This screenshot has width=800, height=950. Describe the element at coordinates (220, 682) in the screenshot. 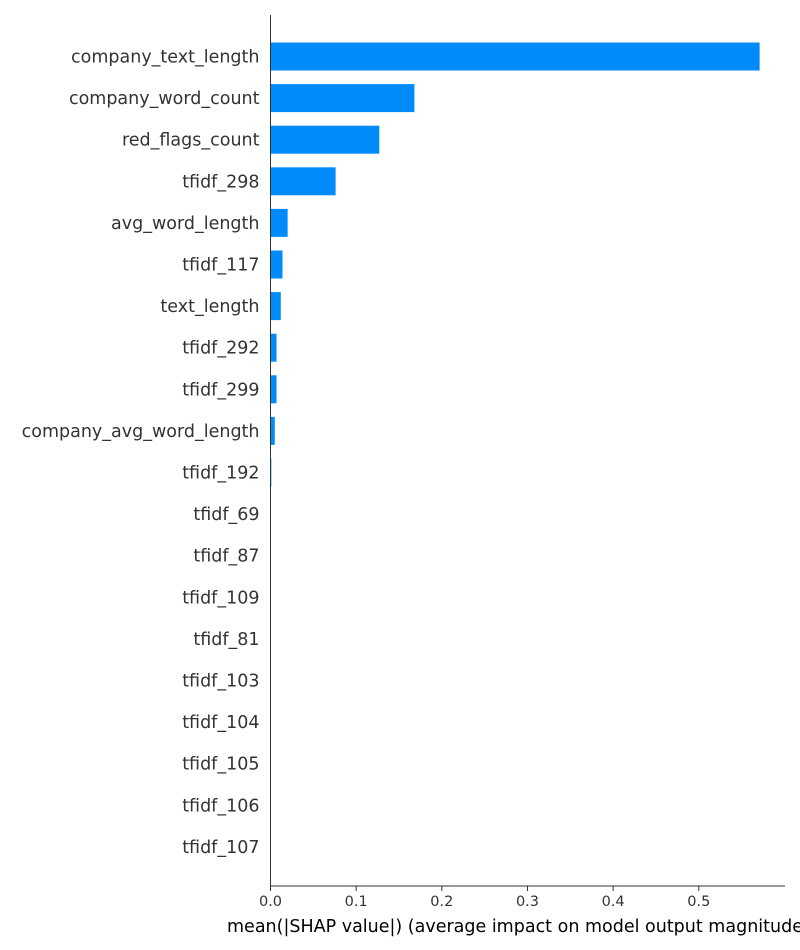

I see `feature-label: tfidf_103` at that location.